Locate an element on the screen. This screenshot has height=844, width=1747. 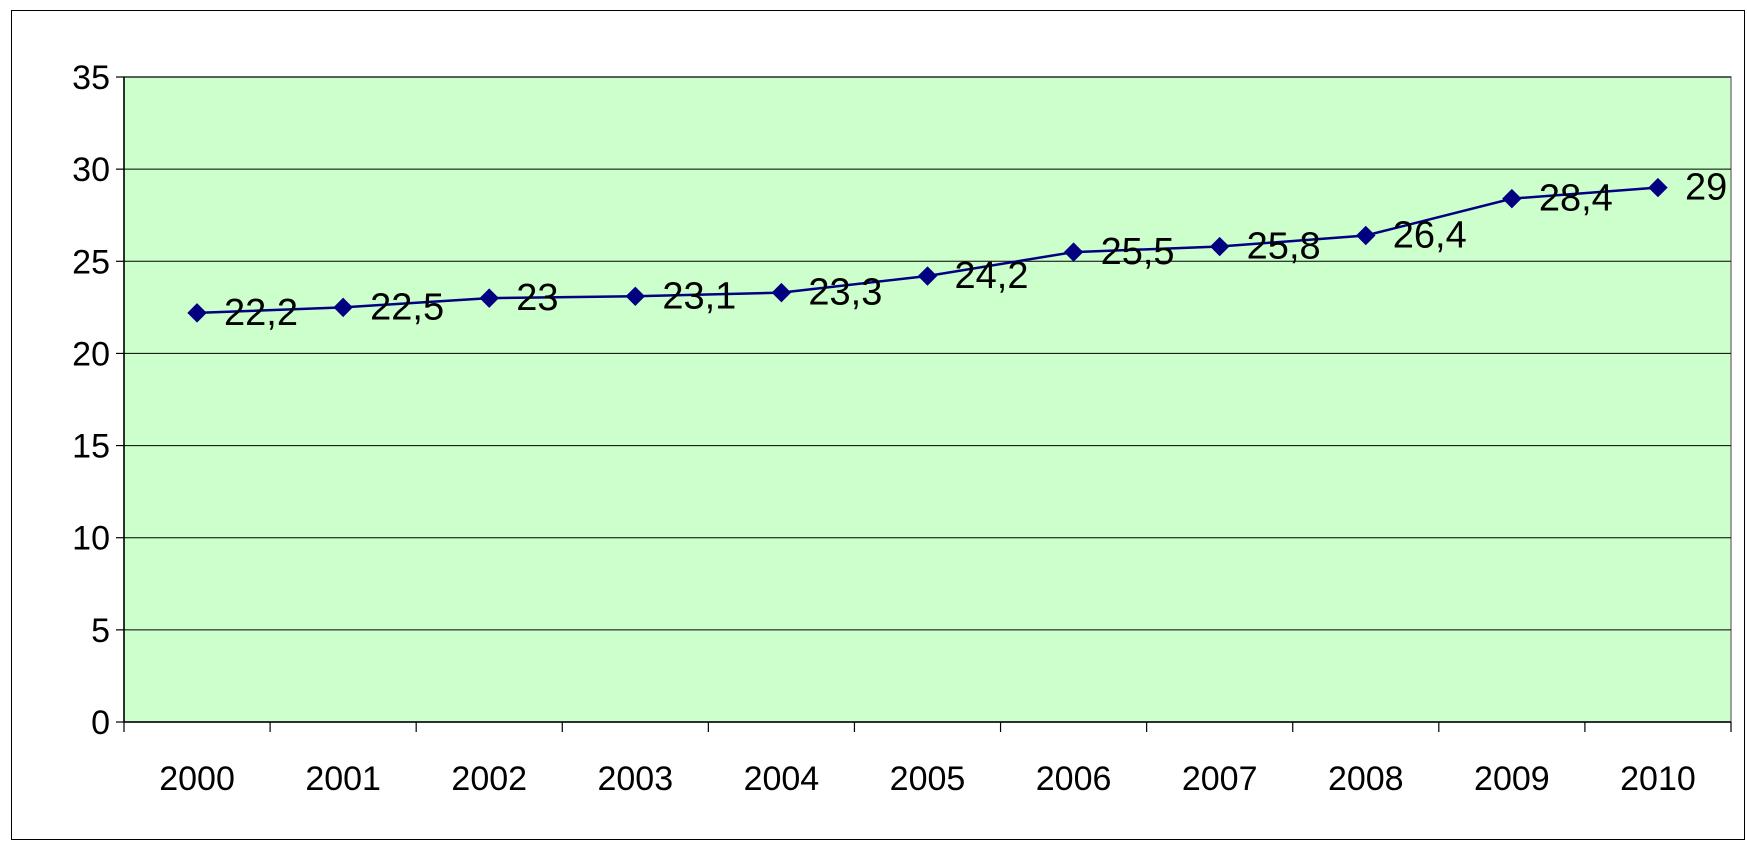
data-label: 25,5 is located at coordinates (1138, 252).